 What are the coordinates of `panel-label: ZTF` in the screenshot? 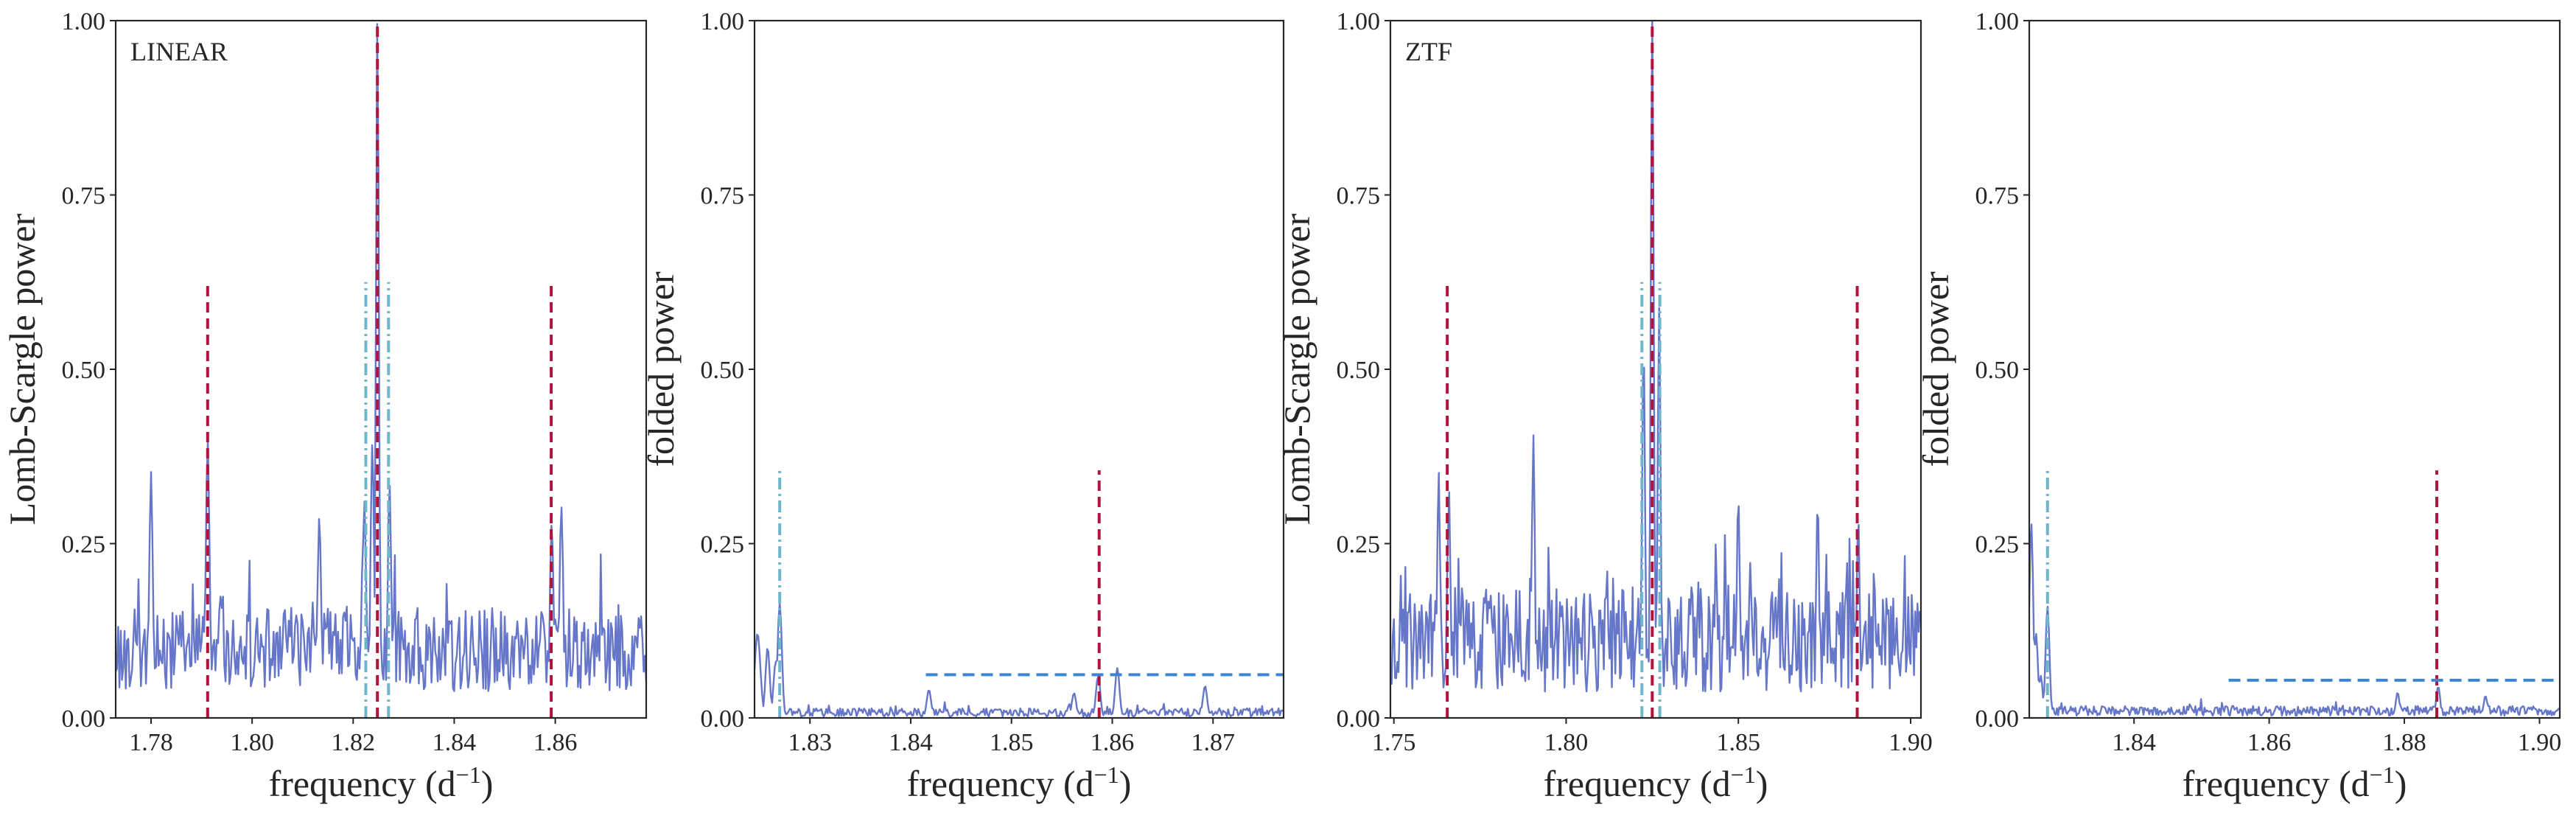 It's located at (1428, 52).